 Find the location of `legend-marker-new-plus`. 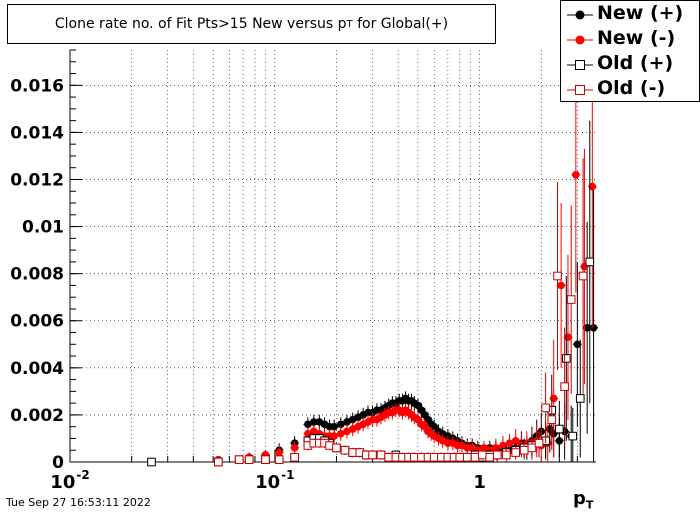

legend-marker-new-plus is located at coordinates (580, 15).